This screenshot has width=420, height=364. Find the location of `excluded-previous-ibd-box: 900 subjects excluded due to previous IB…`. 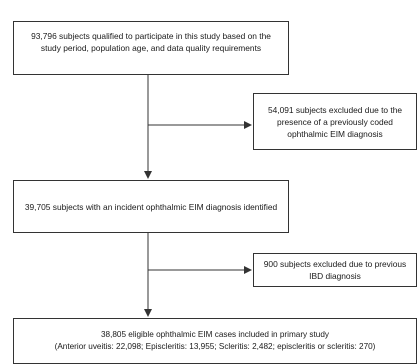

excluded-previous-ibd-box: 900 subjects excluded due to previous IB… is located at coordinates (335, 270).